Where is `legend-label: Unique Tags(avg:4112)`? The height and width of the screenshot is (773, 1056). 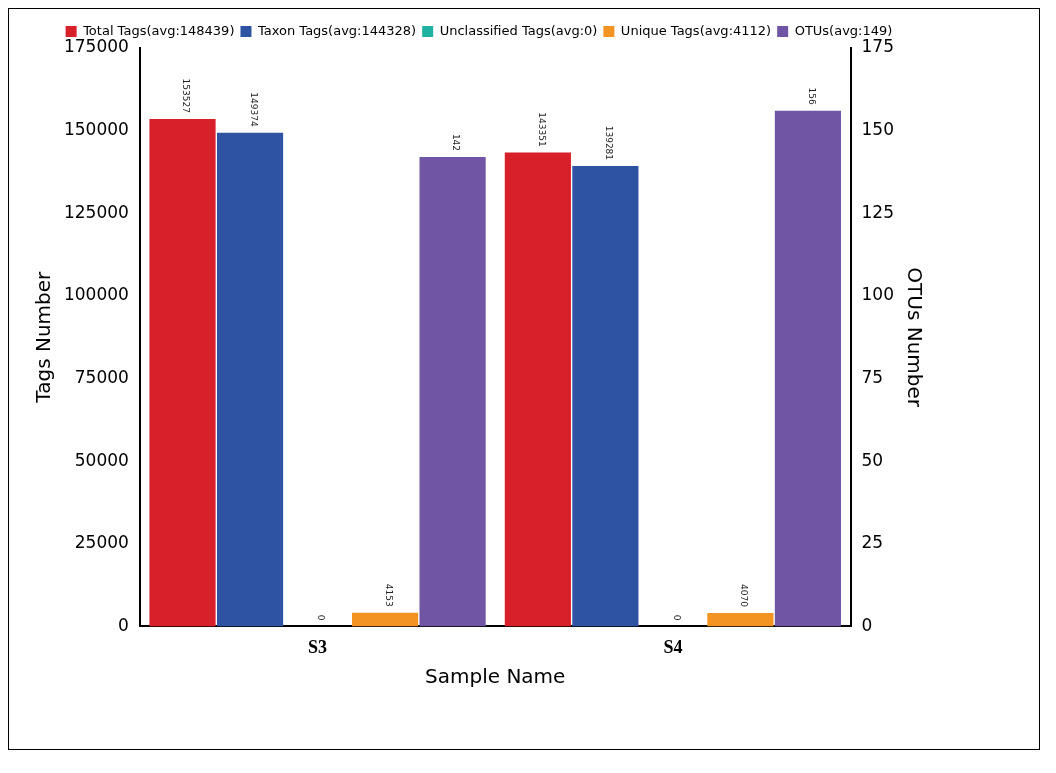 legend-label: Unique Tags(avg:4112) is located at coordinates (696, 30).